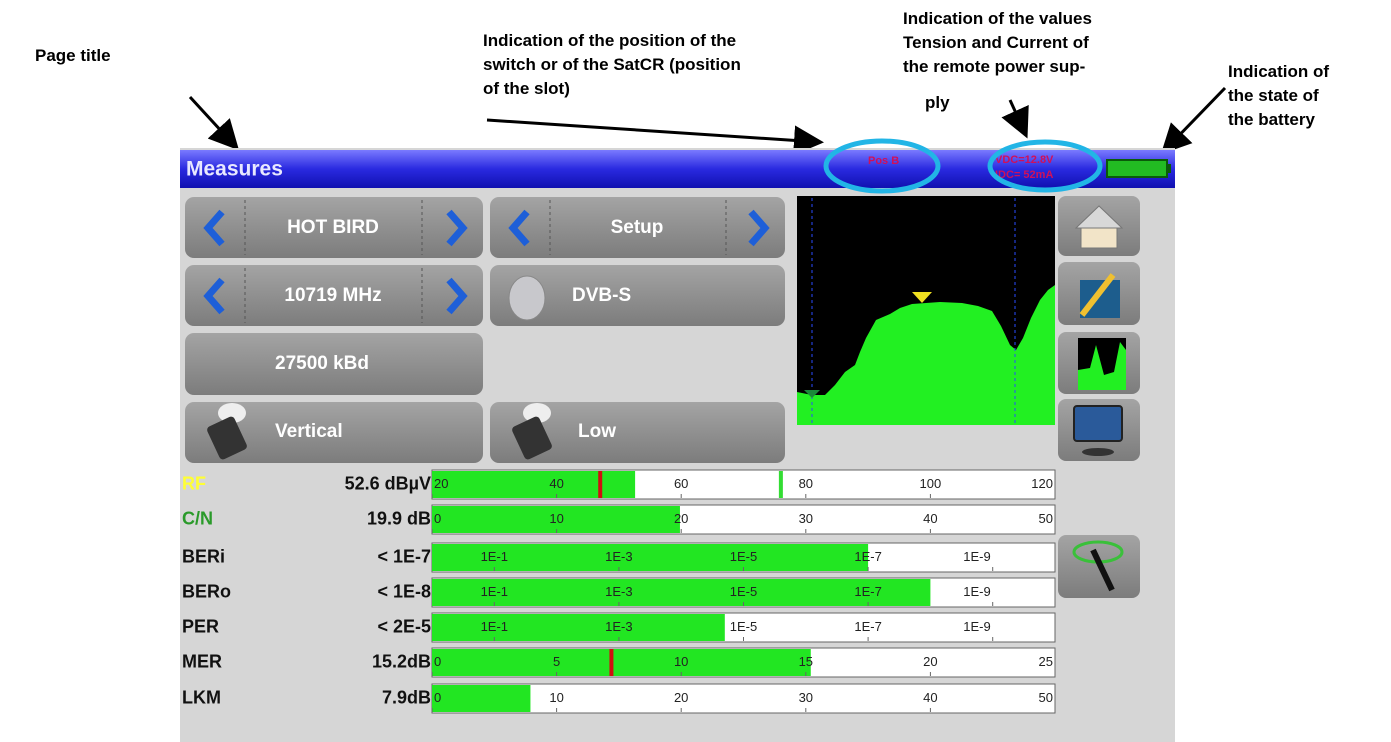 The image size is (1391, 742). What do you see at coordinates (994, 66) in the screenshot?
I see `annotation: the remote power sup-` at bounding box center [994, 66].